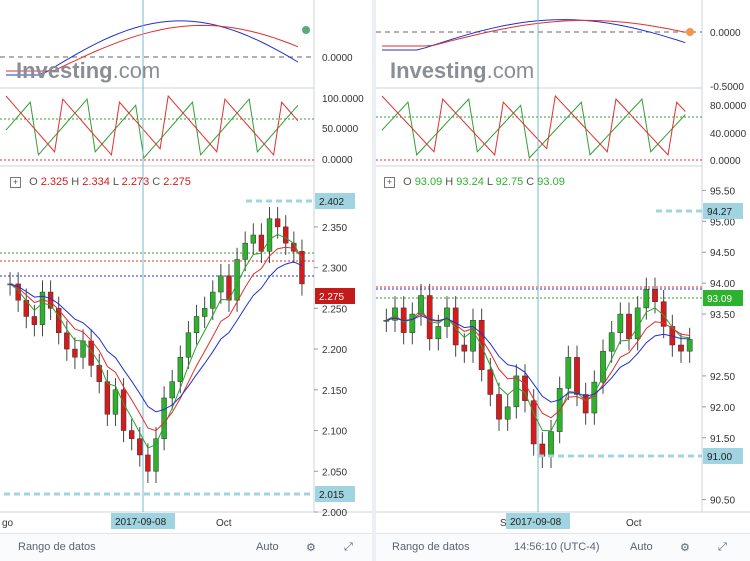 This screenshot has width=750, height=561. I want to click on osc-tick-label: -0.5000, so click(727, 87).